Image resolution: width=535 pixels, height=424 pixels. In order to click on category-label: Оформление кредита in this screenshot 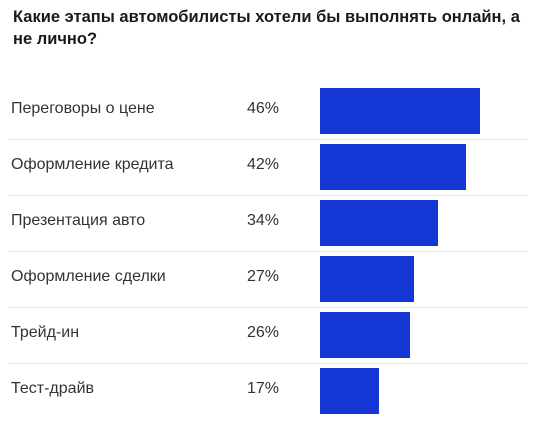, I will do `click(92, 164)`.